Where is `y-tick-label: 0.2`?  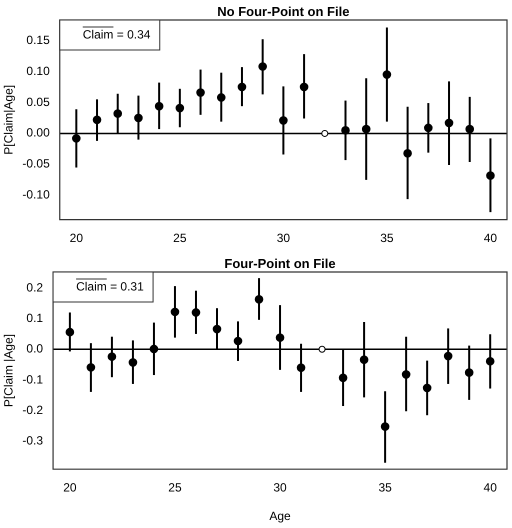
y-tick-label: 0.2 is located at coordinates (35, 287).